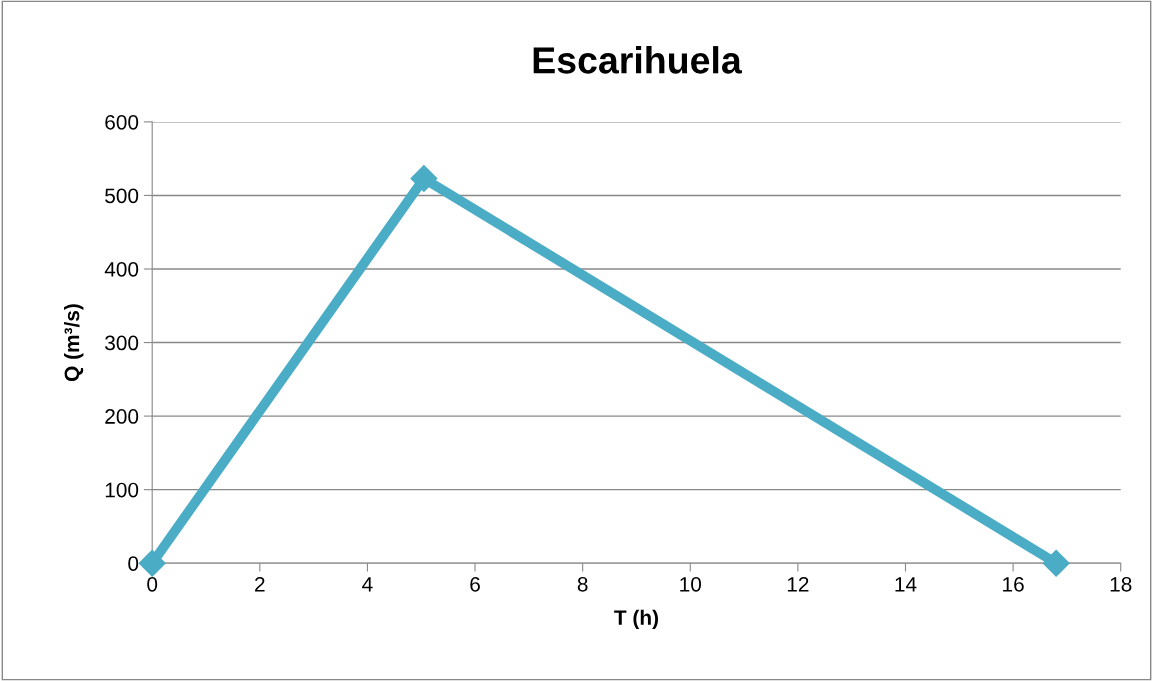  Describe the element at coordinates (73, 343) in the screenshot. I see `y-axis-title: Q (m³/s)` at that location.